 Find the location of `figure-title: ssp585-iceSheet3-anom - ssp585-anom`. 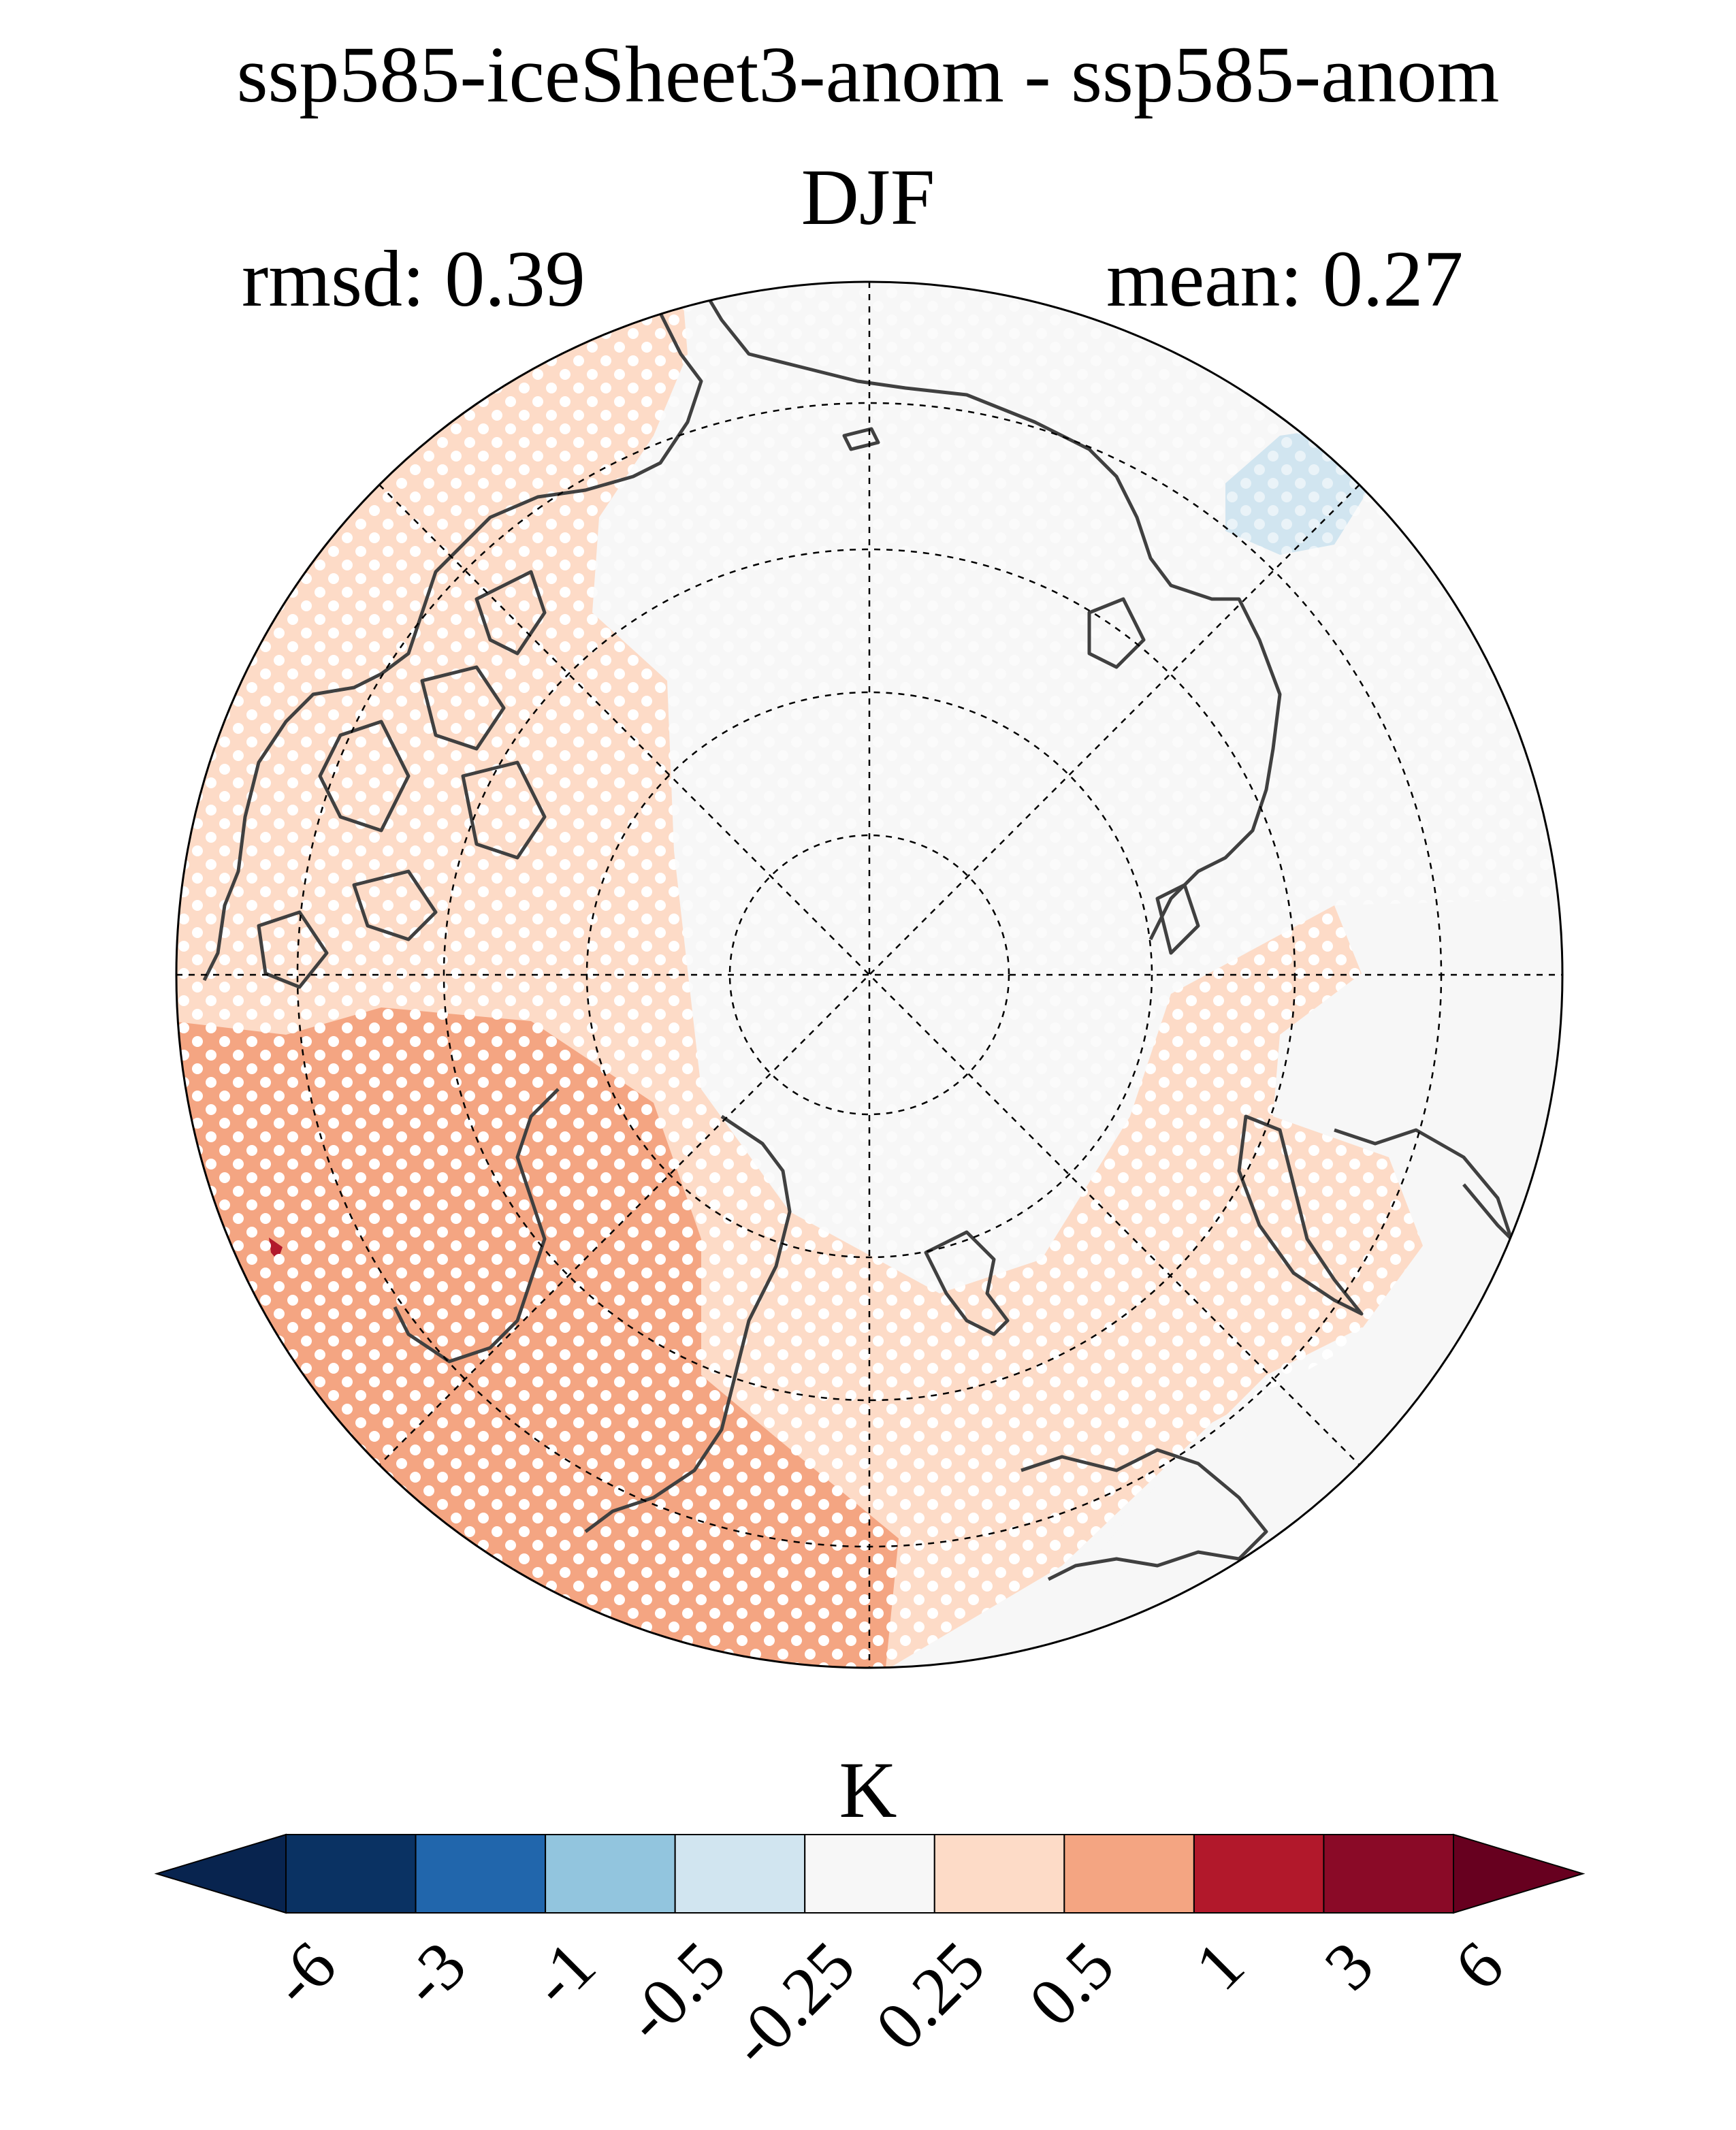

figure-title: ssp585-iceSheet3-anom - ssp585-anom is located at coordinates (868, 74).